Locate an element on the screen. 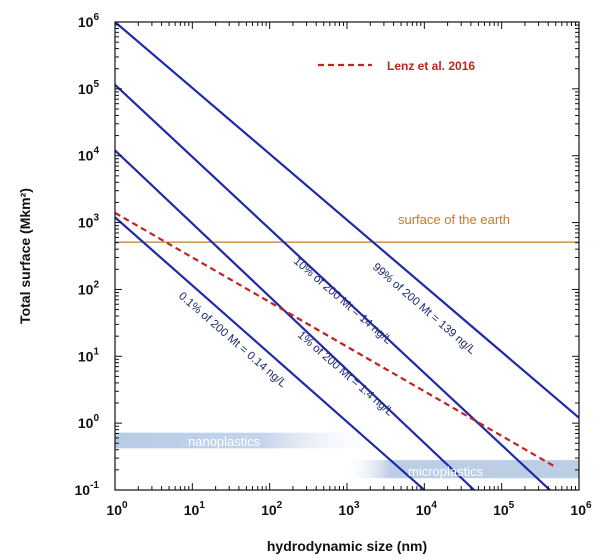 The image size is (595, 559). series-label-0-1-percent: 0.1% of 200 Mt = 0.14 ng/L is located at coordinates (232, 340).